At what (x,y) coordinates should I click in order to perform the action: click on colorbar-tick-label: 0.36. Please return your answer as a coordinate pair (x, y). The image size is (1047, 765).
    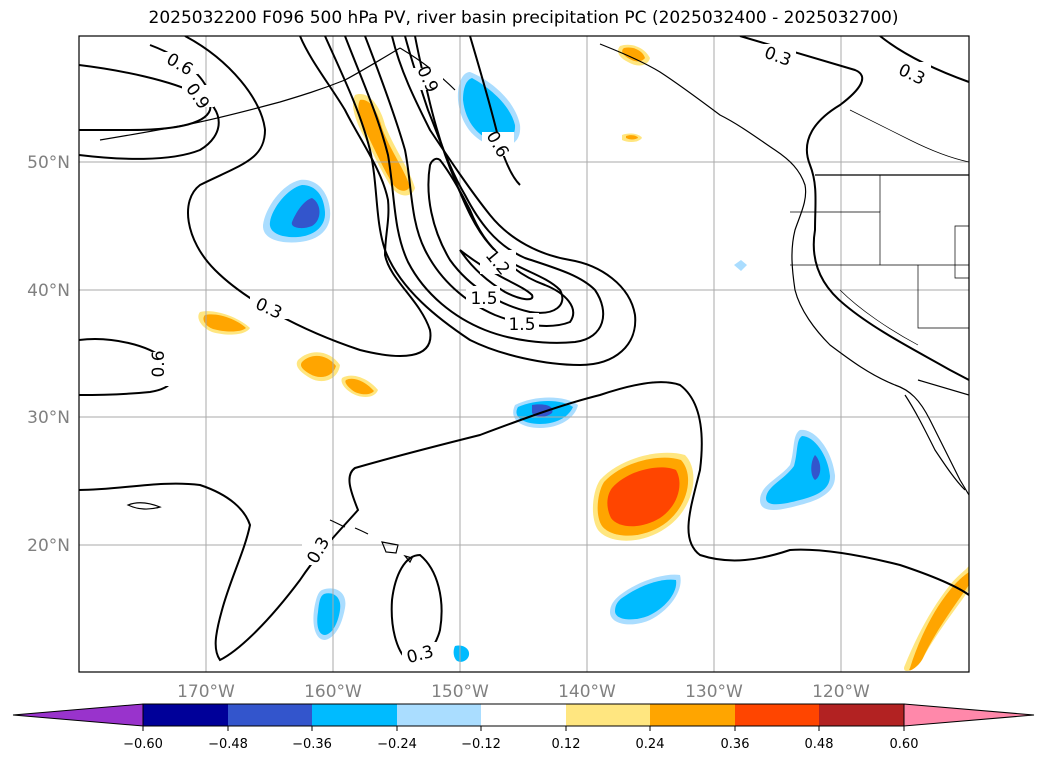
    Looking at the image, I should click on (735, 744).